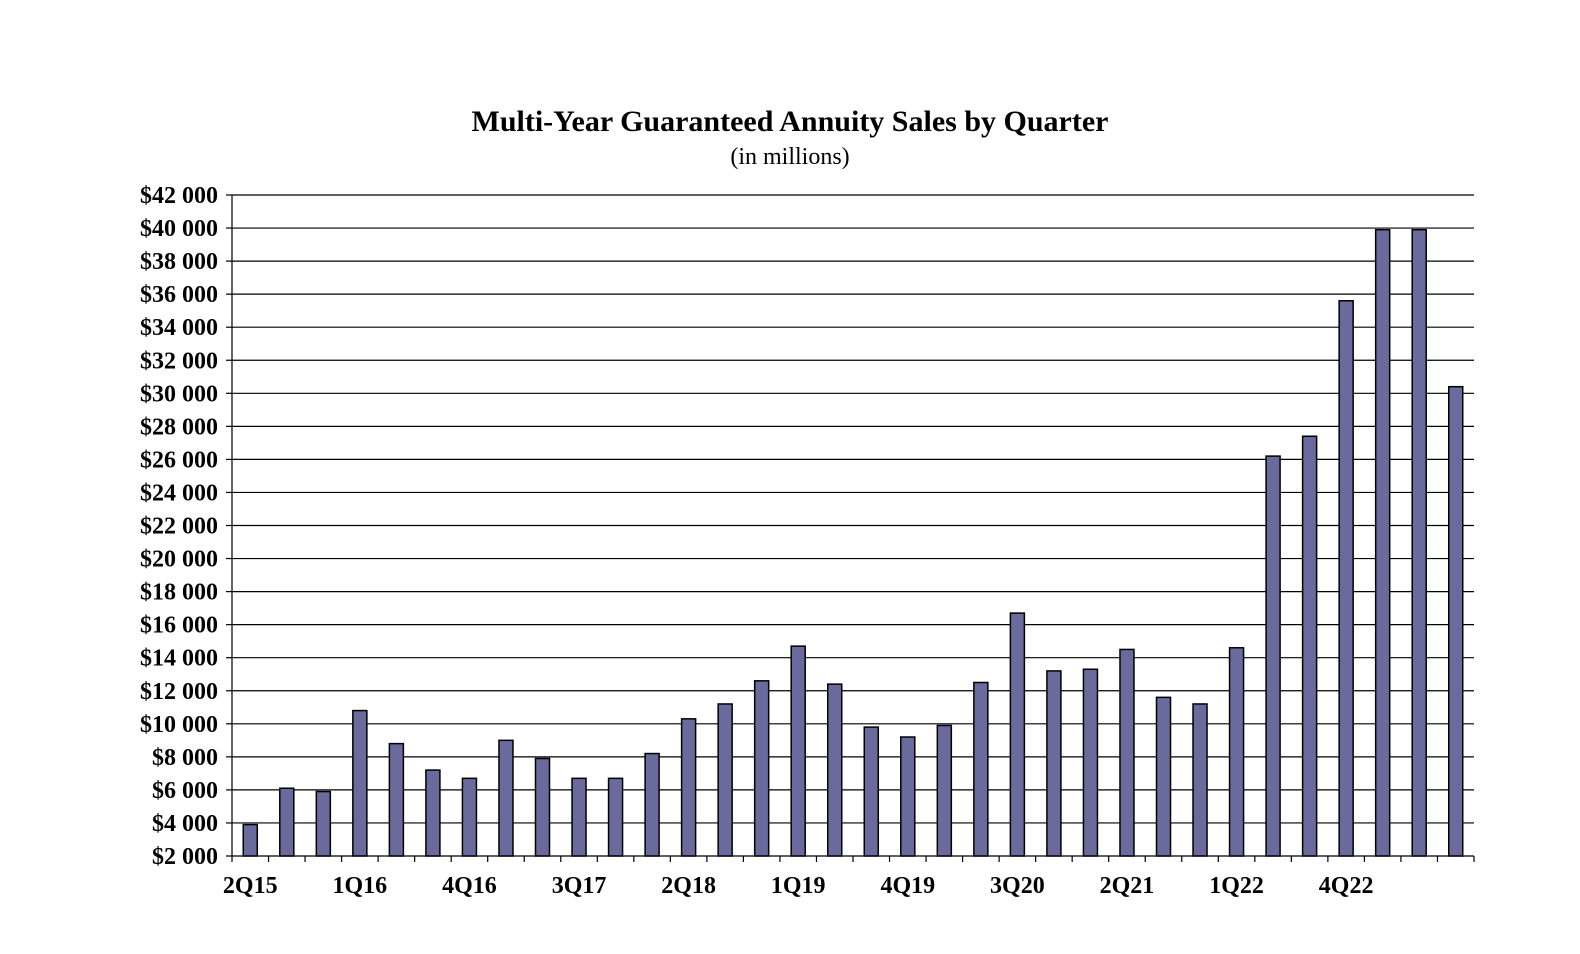 The width and height of the screenshot is (1580, 954). I want to click on bar-2Q19, so click(834, 770).